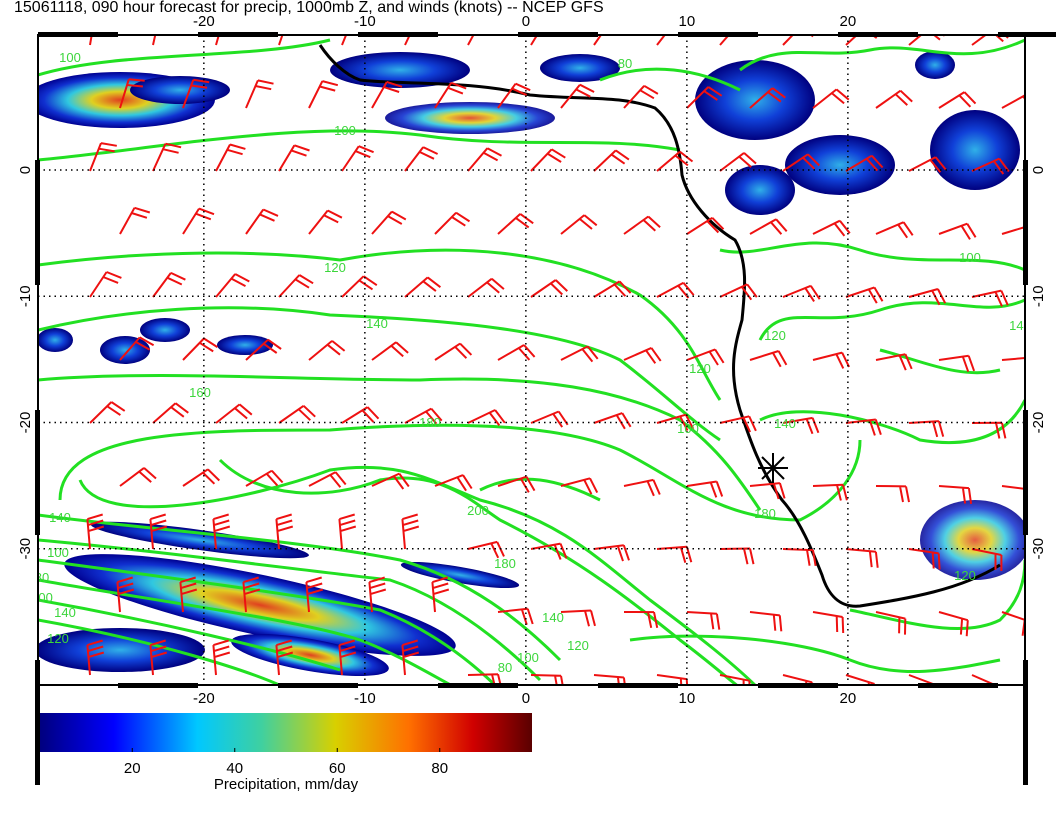 The width and height of the screenshot is (1056, 816). Describe the element at coordinates (1038, 549) in the screenshot. I see `lat-tick-label-right: -30` at that location.